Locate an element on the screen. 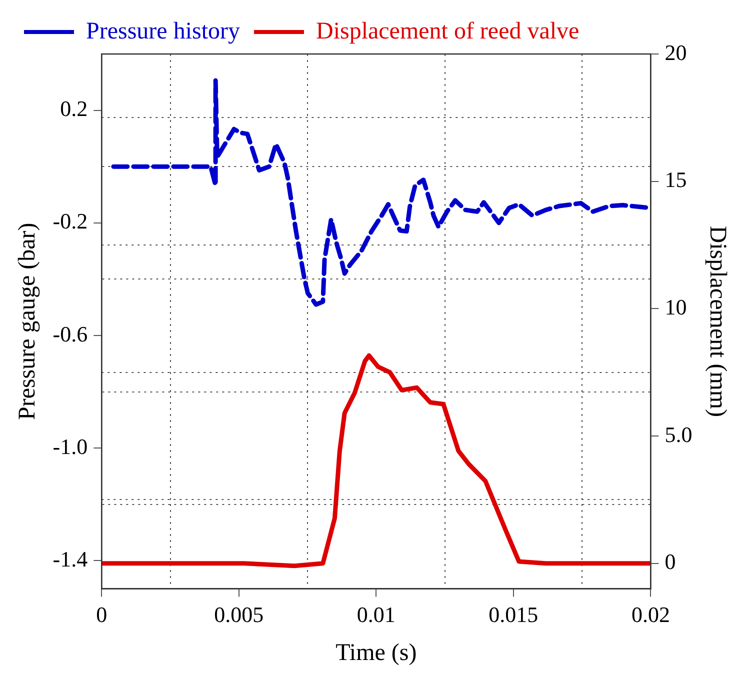  y-tick-label: -1.4 is located at coordinates (70, 559).